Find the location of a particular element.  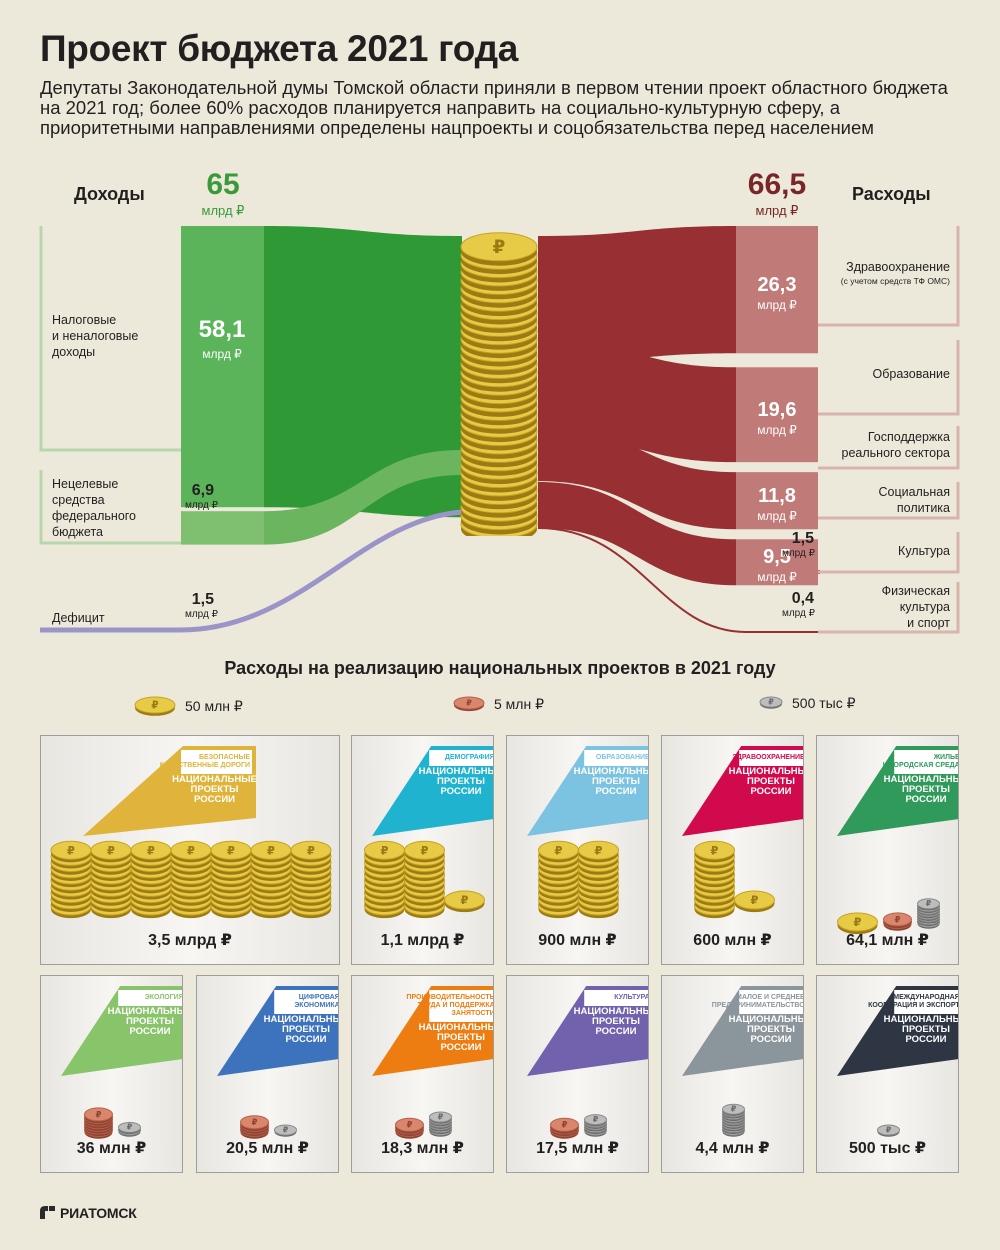

expense-total: 66,5 is located at coordinates (777, 184).